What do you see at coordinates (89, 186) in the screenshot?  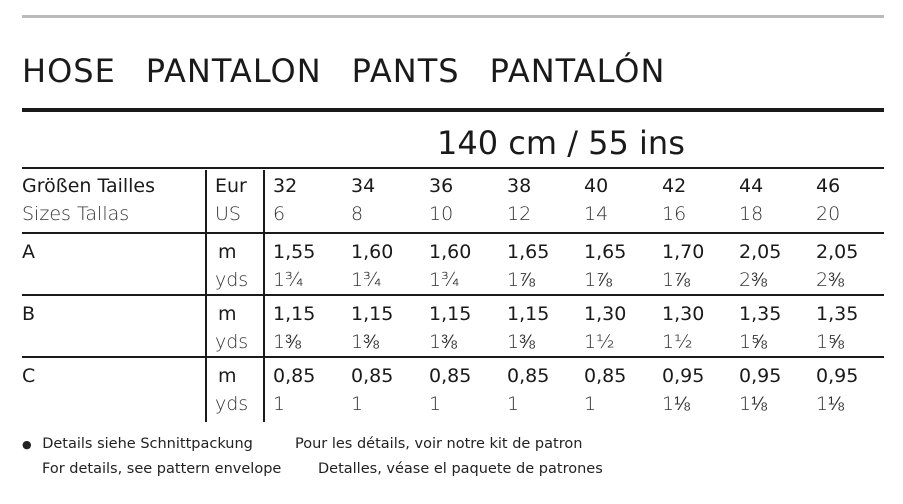 I see `size-label: Größen Tailles` at bounding box center [89, 186].